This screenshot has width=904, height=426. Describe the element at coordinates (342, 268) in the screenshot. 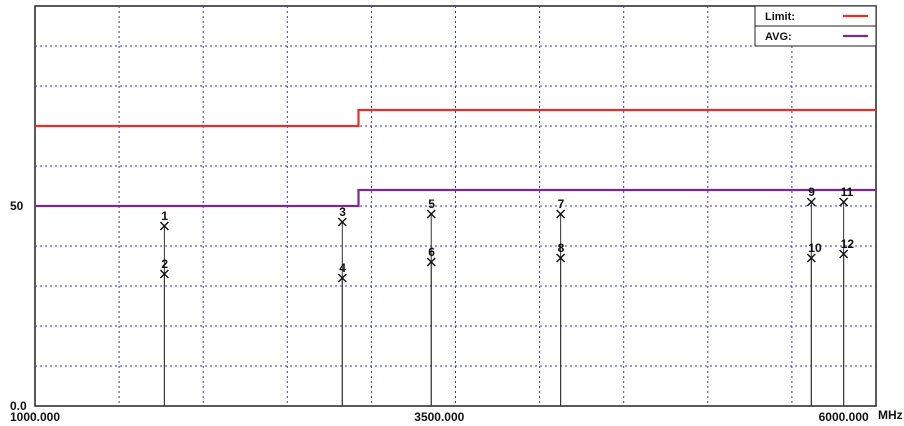

I see `marker-label-4: 4` at that location.